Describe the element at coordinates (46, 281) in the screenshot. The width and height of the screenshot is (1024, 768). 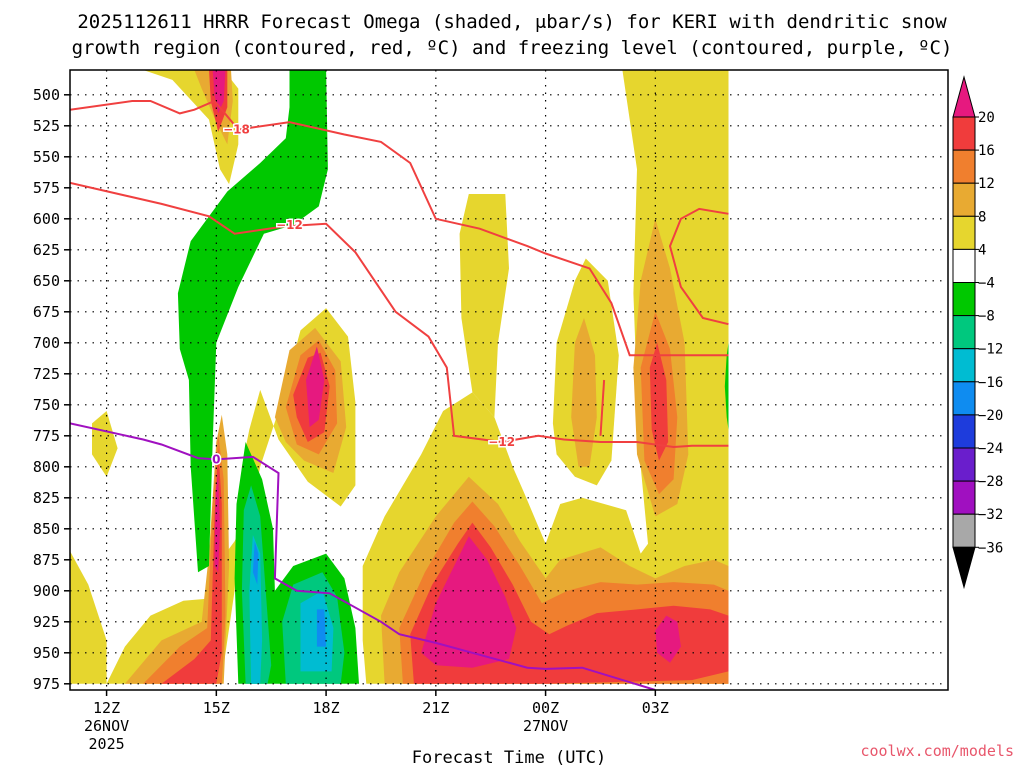
I see `y-tick-label-650: 650` at that location.